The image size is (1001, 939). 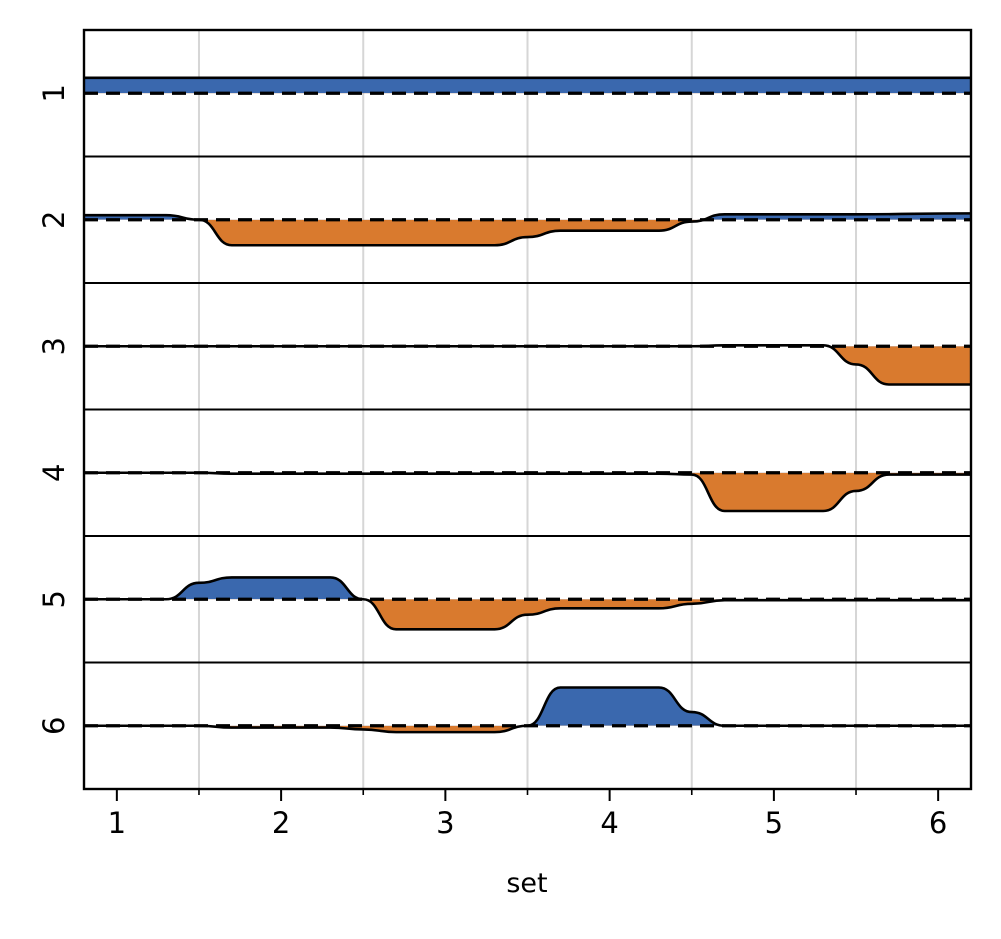 I want to click on y-tick-label-1: 1, so click(x=54, y=93).